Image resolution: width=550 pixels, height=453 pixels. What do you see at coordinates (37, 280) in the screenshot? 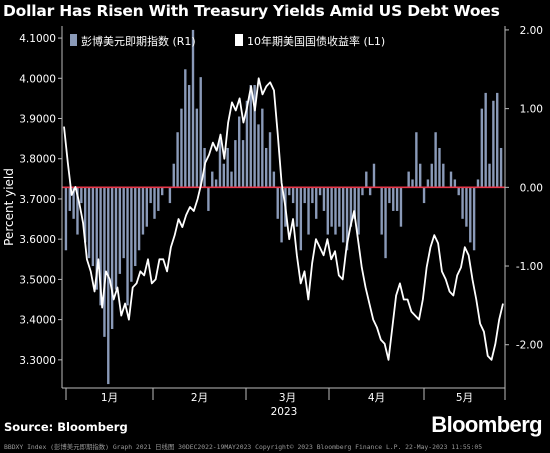
I see `left-tick-label: 3.5000` at bounding box center [37, 280].